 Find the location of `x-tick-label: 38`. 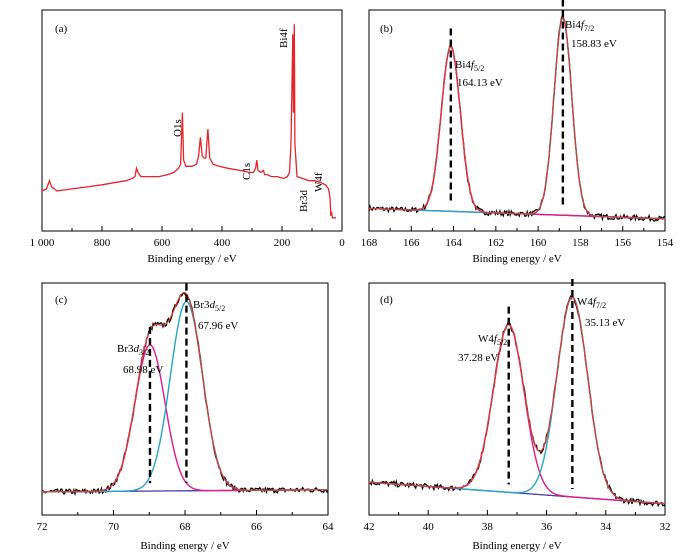

x-tick-label: 38 is located at coordinates (488, 527).